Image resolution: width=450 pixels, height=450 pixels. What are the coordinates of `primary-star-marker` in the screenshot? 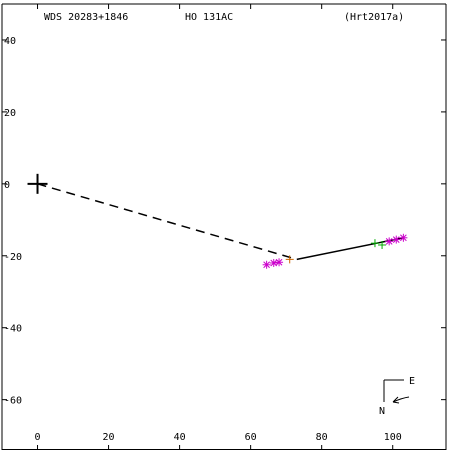 It's located at (37, 183).